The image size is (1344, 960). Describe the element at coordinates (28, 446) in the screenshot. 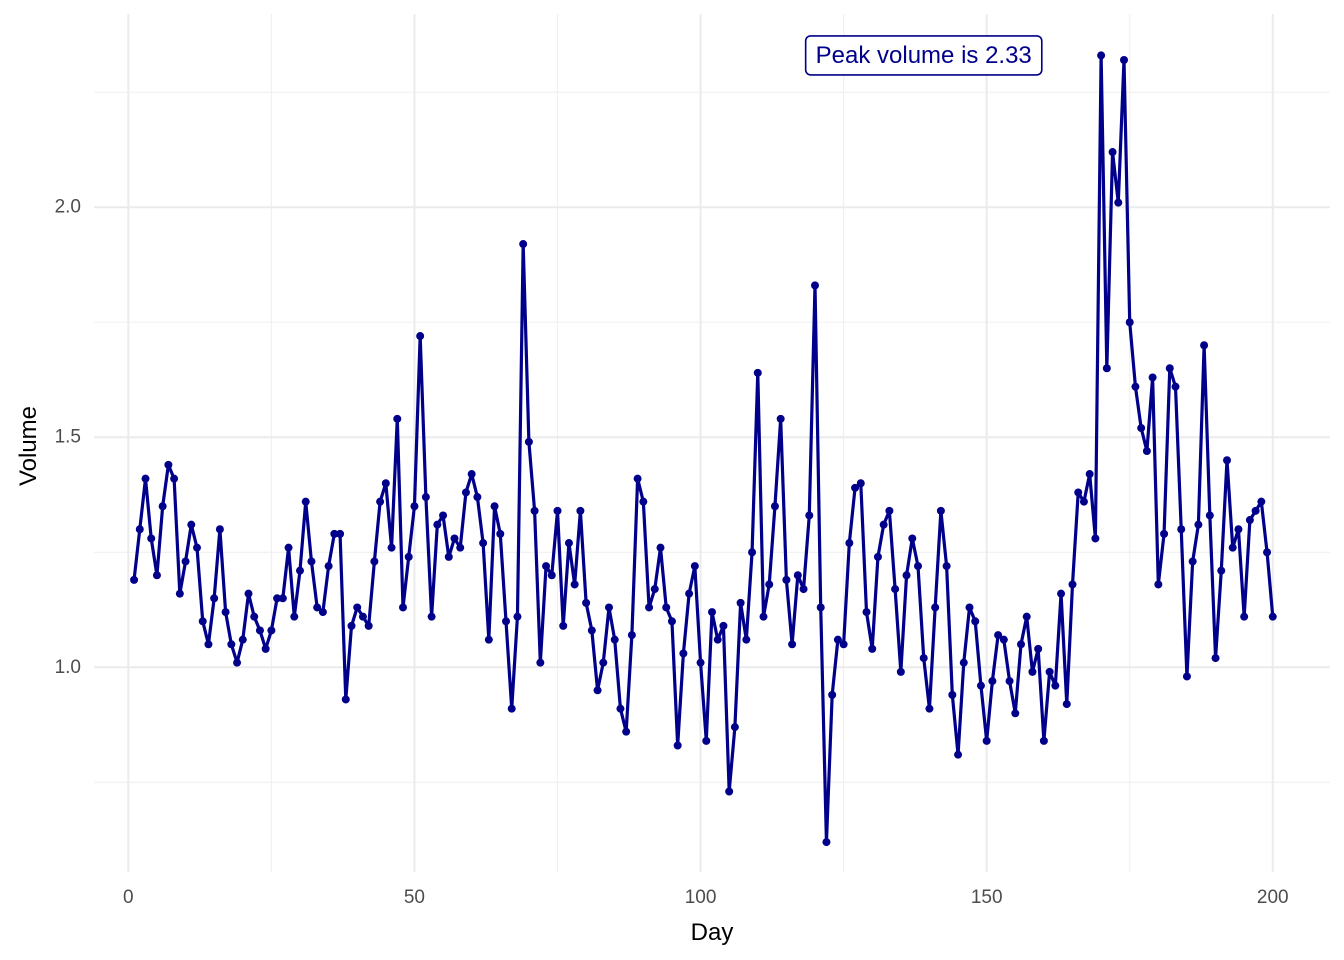

I see `y-axis-title: Volume` at that location.